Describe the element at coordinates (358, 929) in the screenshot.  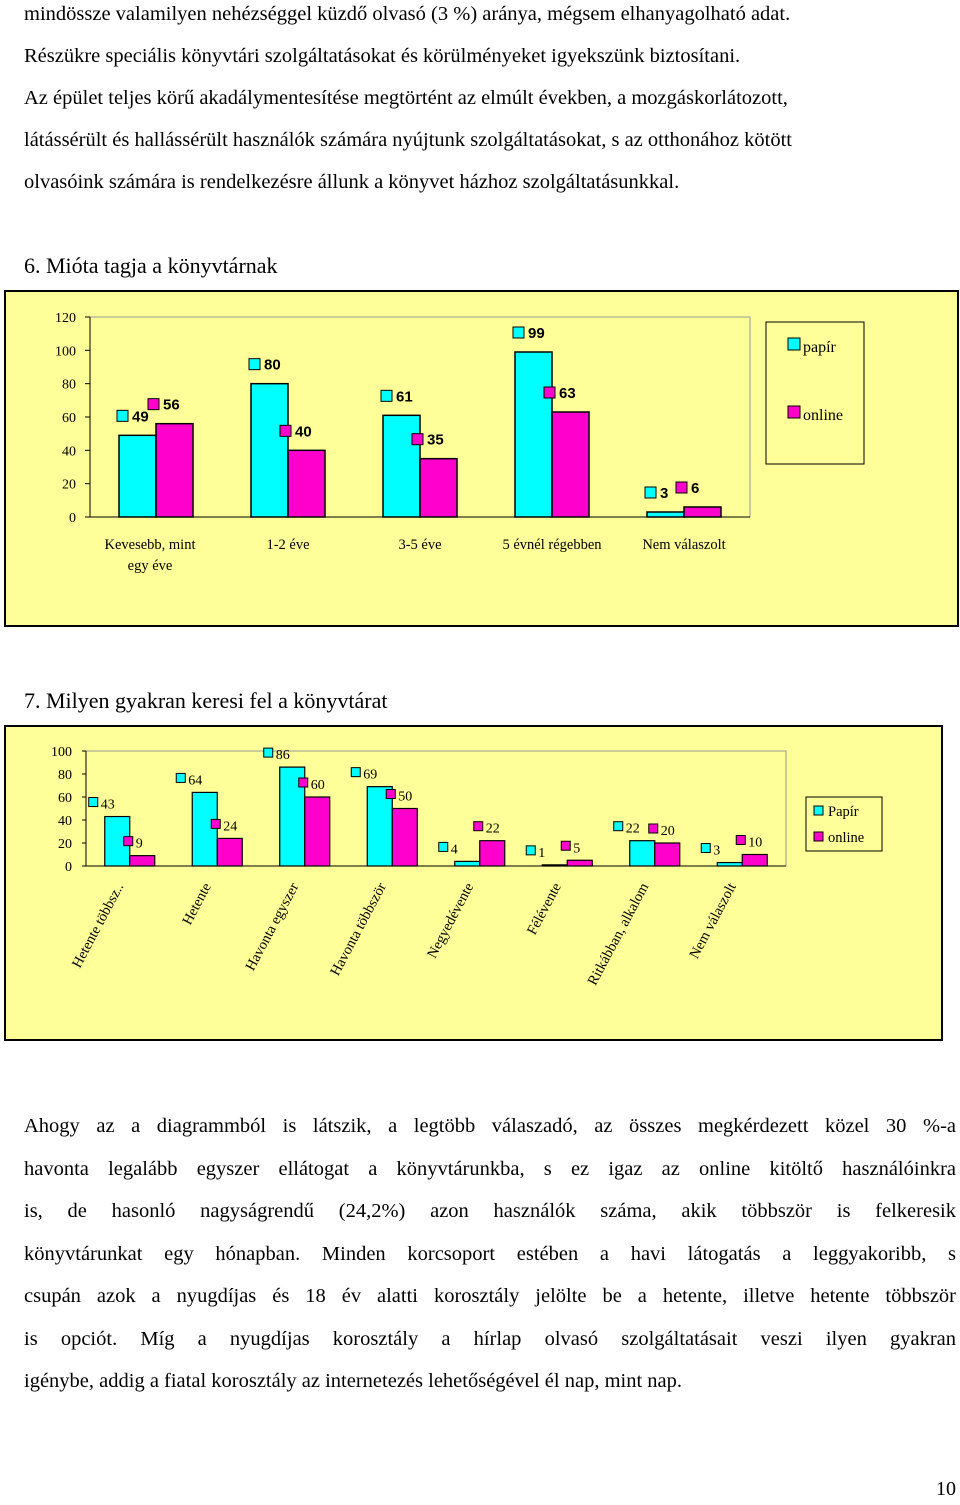
I see `category-label: Havonta többször` at that location.